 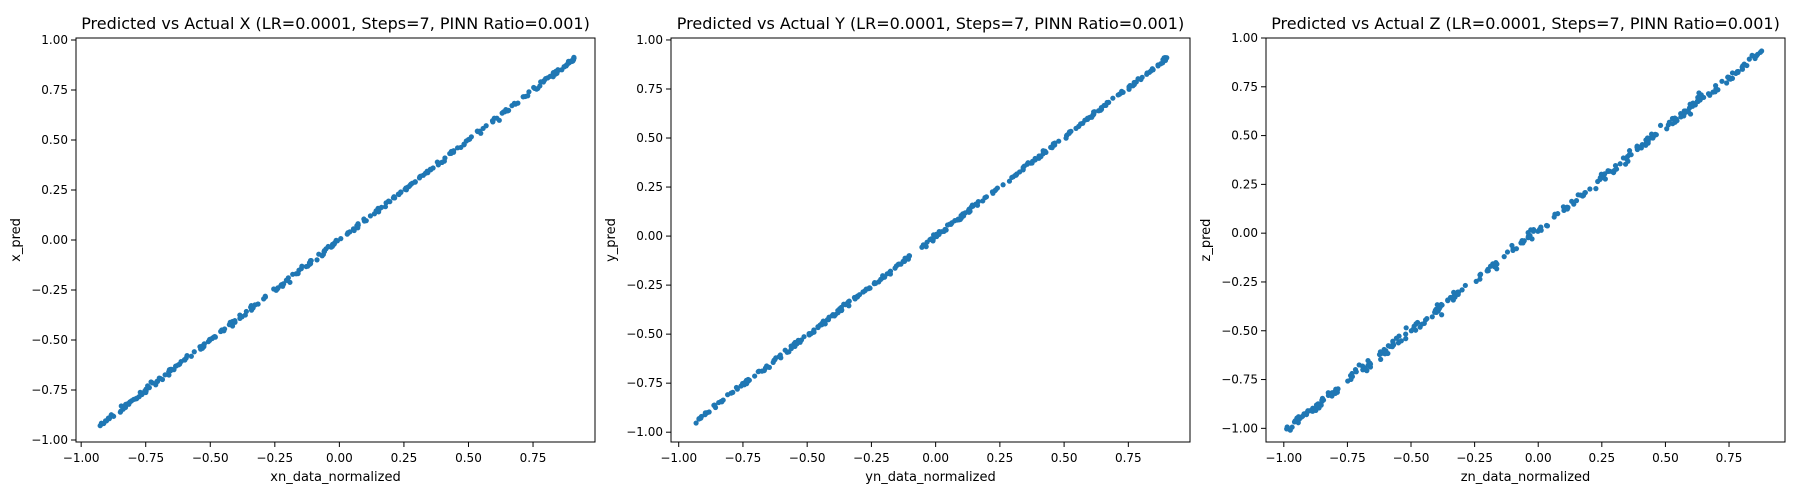 What do you see at coordinates (49, 440) in the screenshot?
I see `y-tick-label: −1.00` at bounding box center [49, 440].